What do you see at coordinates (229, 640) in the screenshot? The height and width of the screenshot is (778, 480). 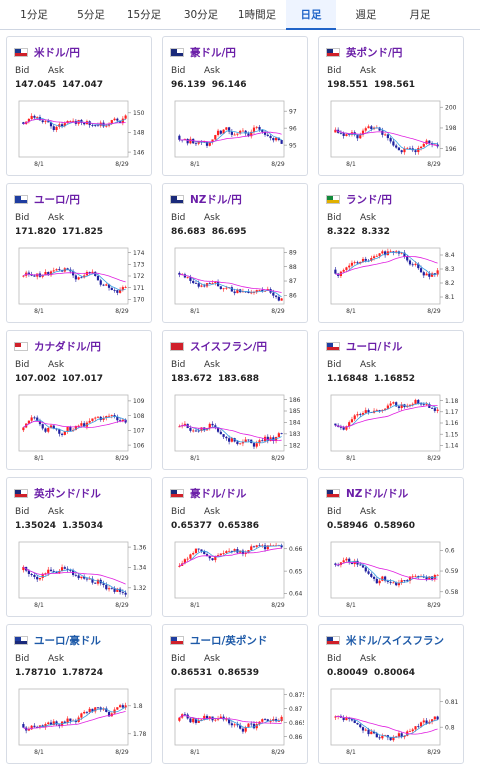 I see `pair-name: ユーロ/英ポンド` at bounding box center [229, 640].